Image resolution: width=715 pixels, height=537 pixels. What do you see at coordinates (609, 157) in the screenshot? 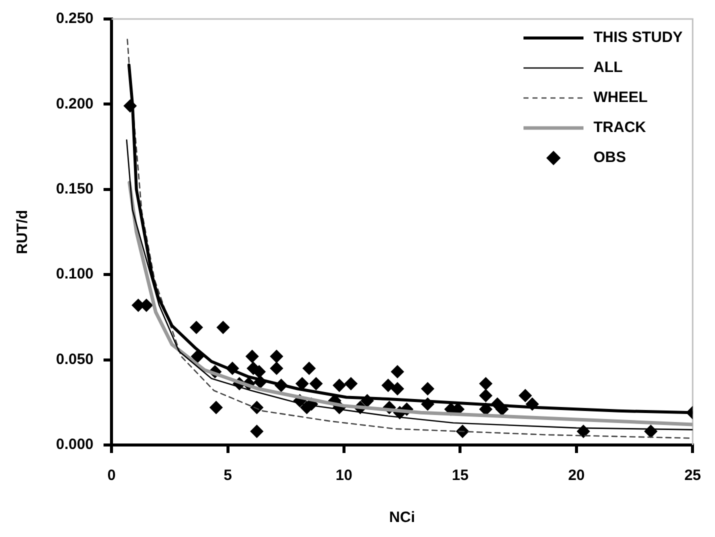
I see `legend-label: OBS` at bounding box center [609, 157].